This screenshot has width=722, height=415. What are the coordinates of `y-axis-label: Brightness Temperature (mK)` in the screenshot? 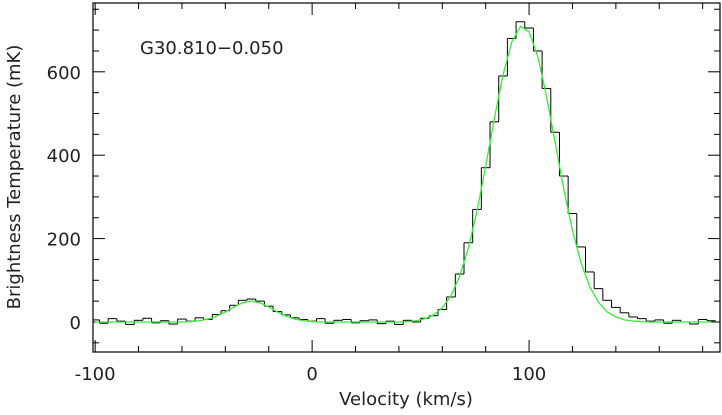 It's located at (14, 177).